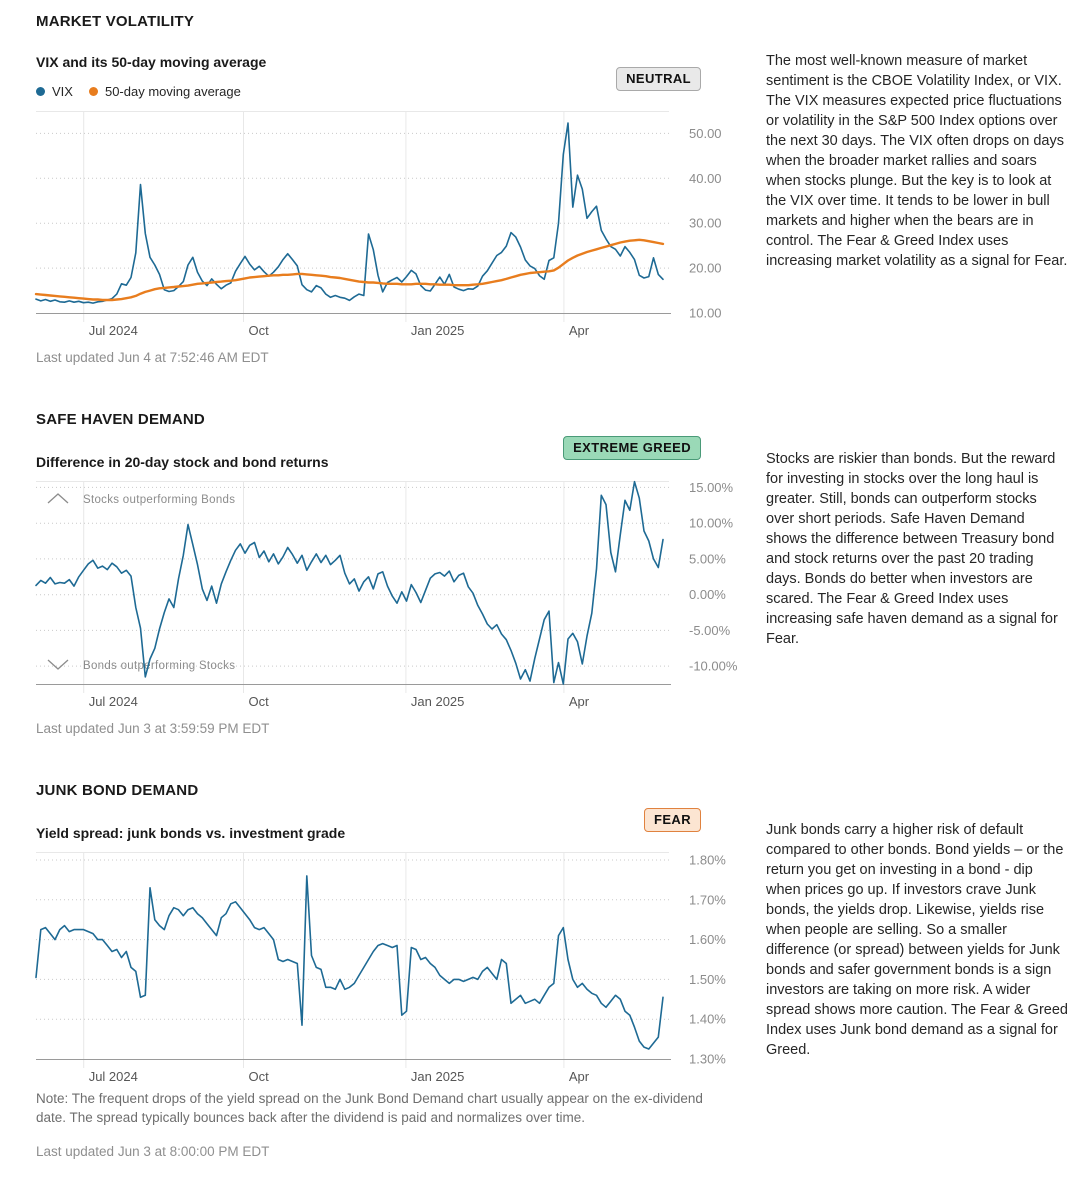 This screenshot has width=1077, height=1189. What do you see at coordinates (707, 939) in the screenshot?
I see `y-tick-label: 1.60%` at bounding box center [707, 939].